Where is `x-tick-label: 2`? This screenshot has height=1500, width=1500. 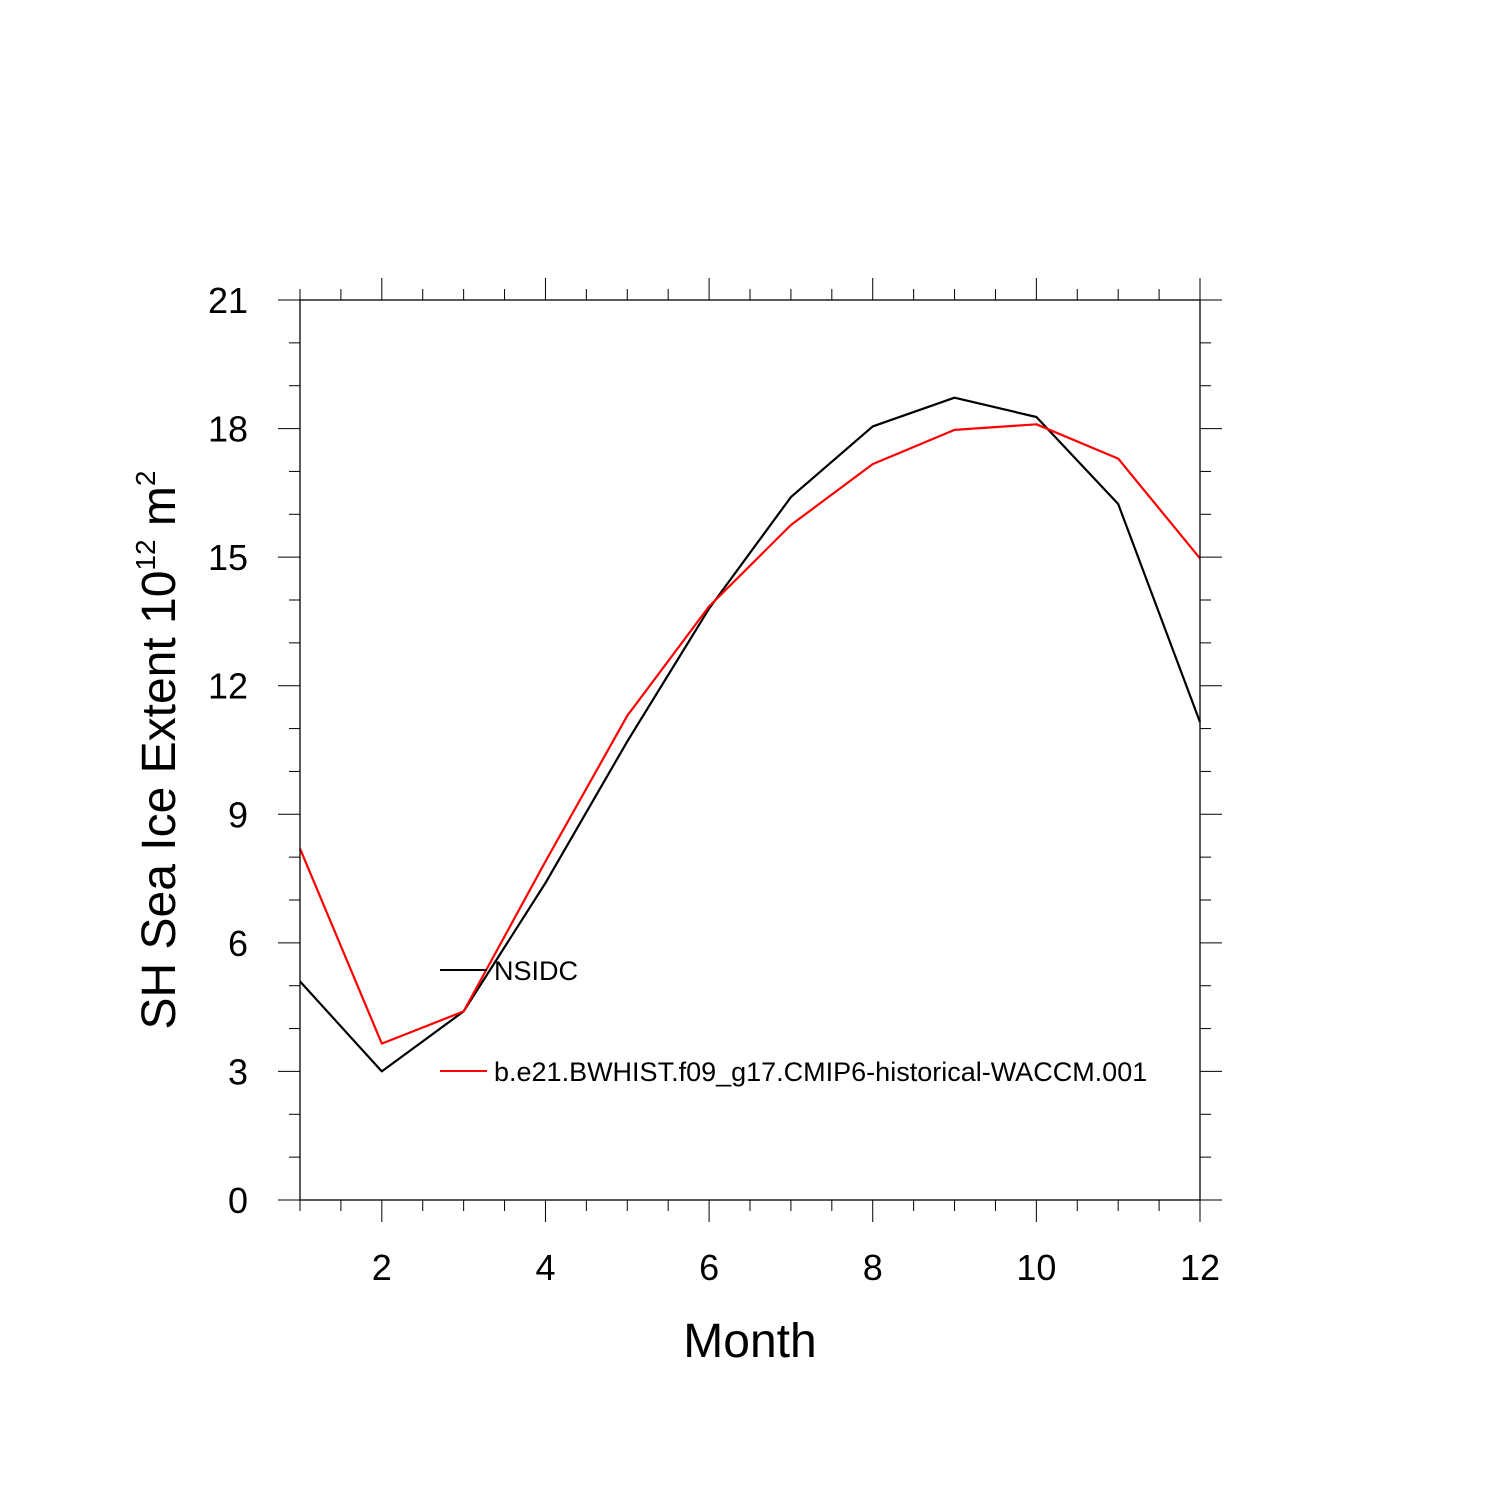
x-tick-label: 2 is located at coordinates (382, 1267).